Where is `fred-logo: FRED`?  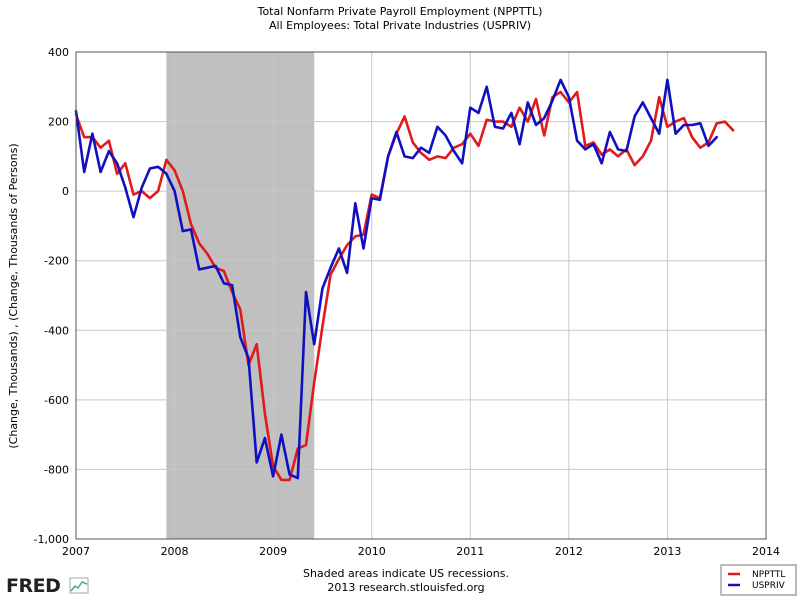 fred-logo: FRED is located at coordinates (47, 586).